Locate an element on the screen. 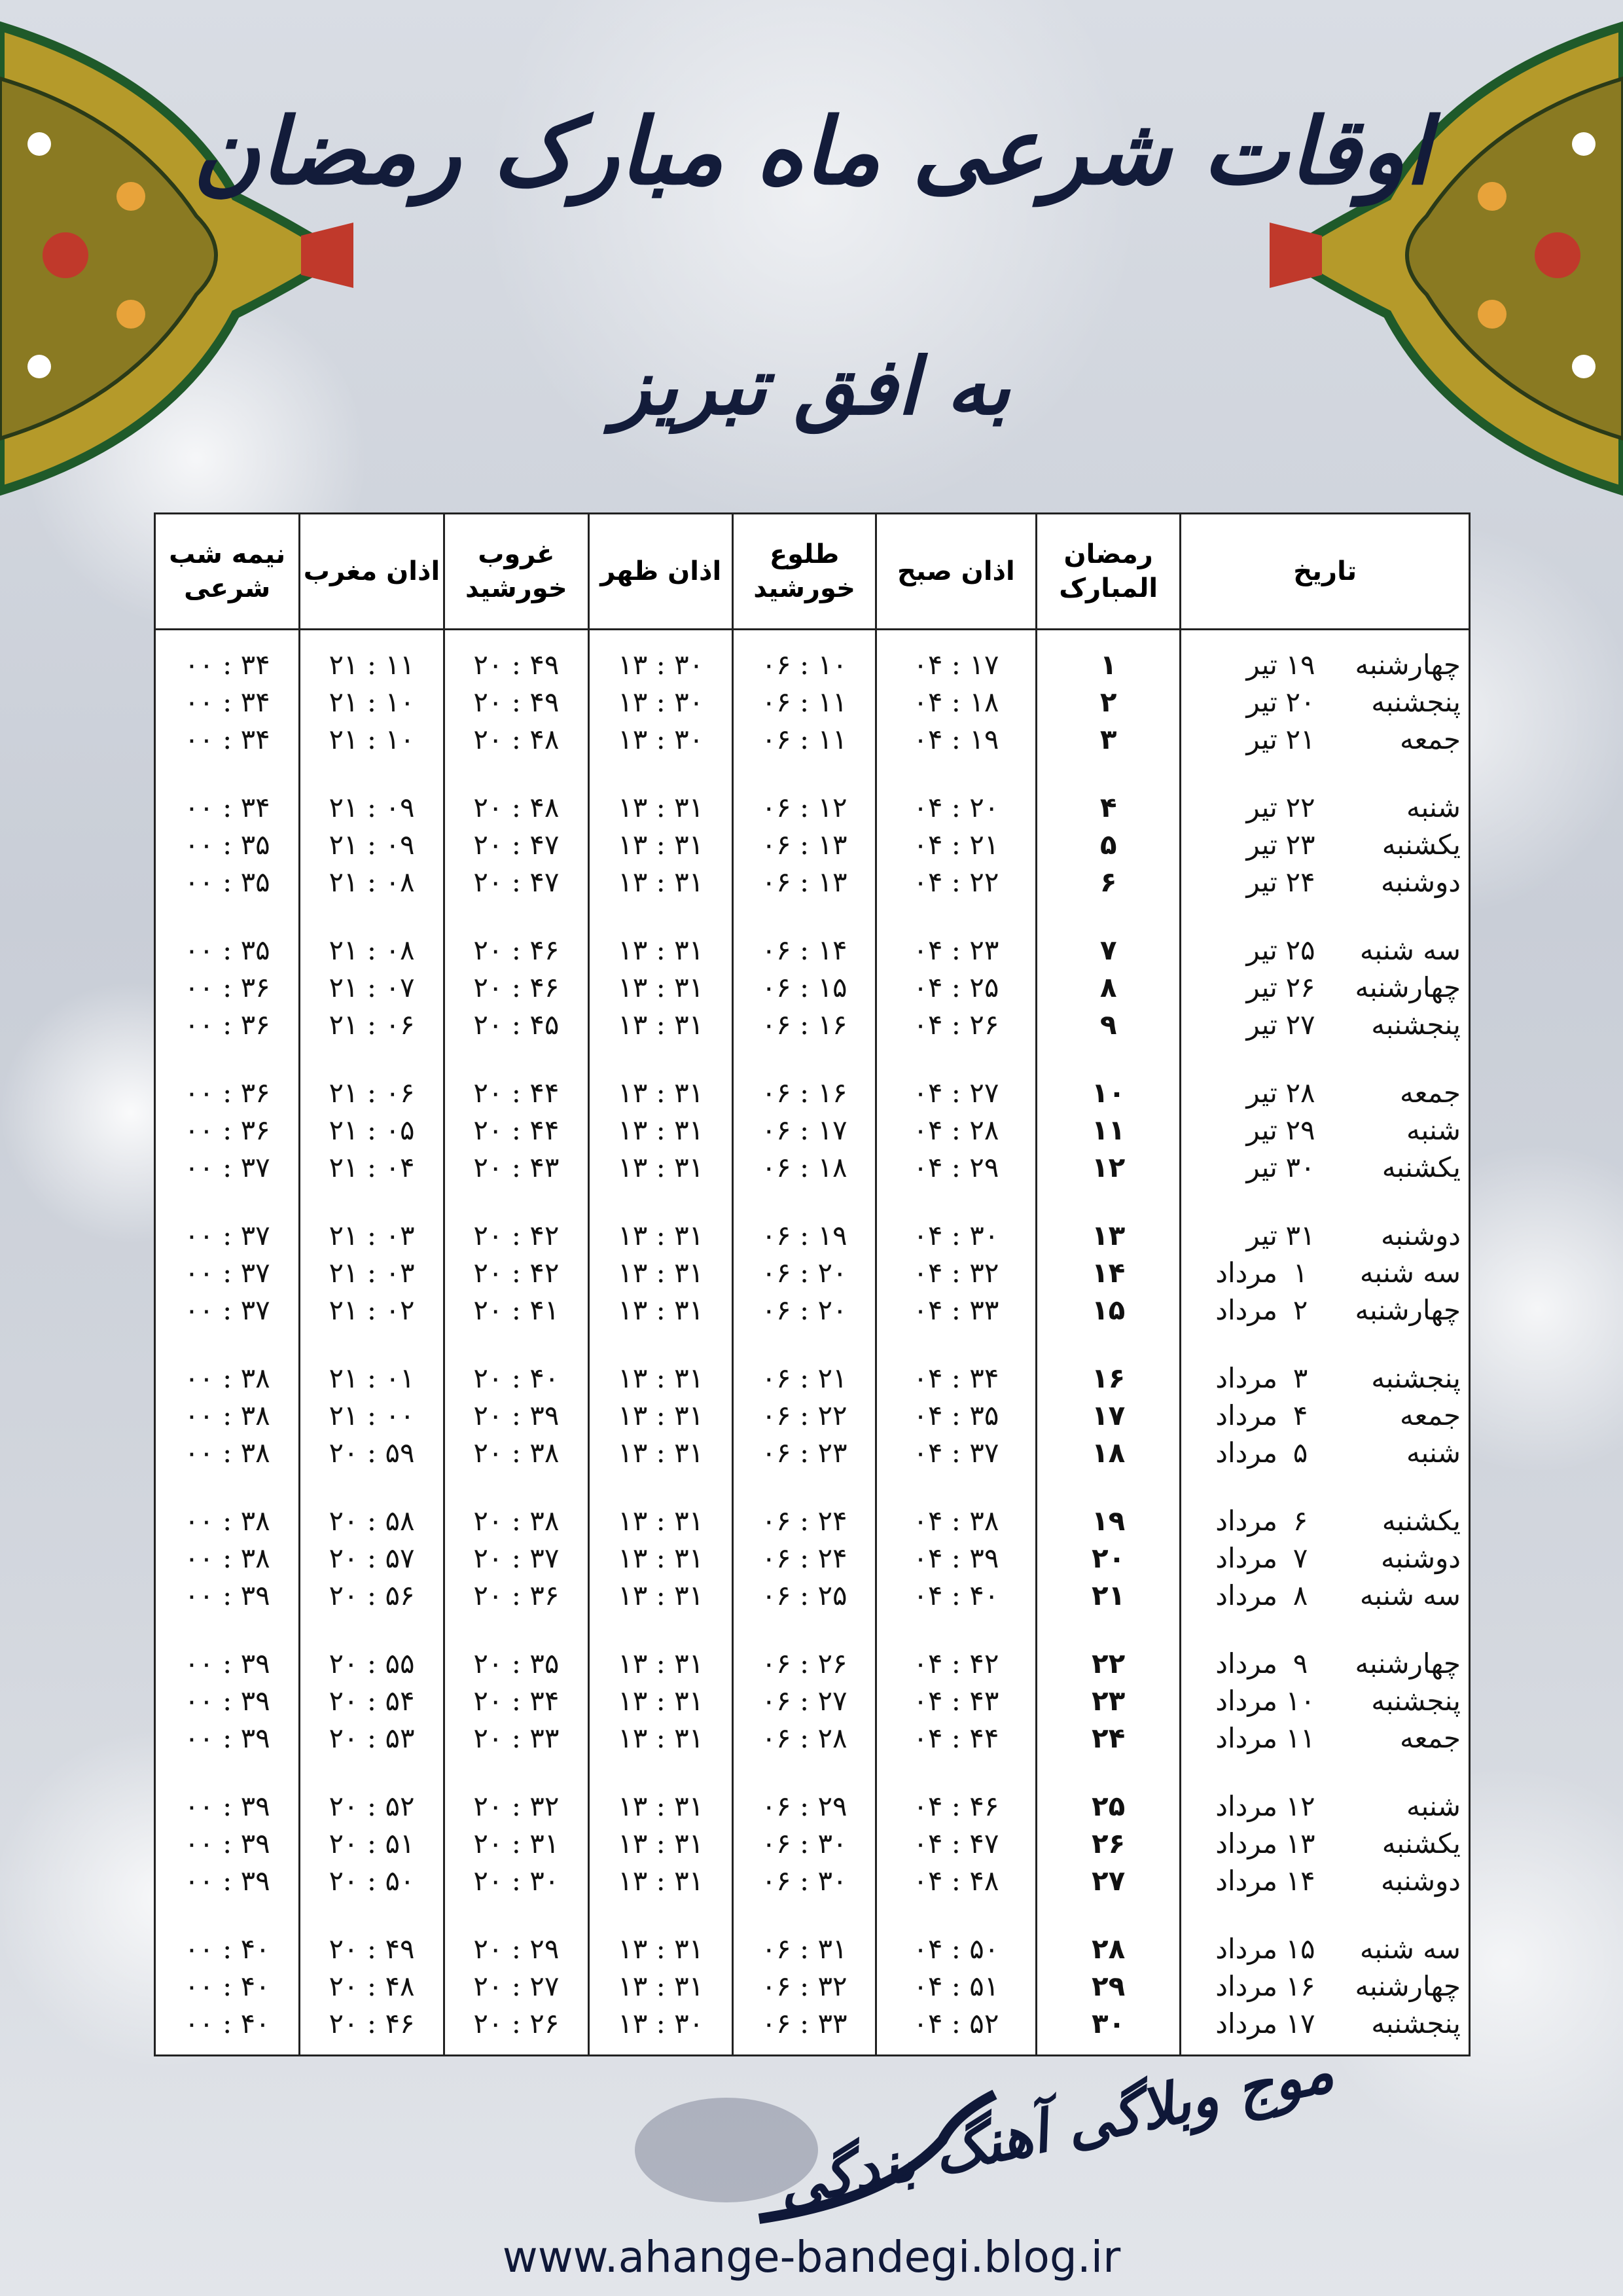  date-cell: چهارشنبه ۹ مرداد is located at coordinates (1325, 1663).